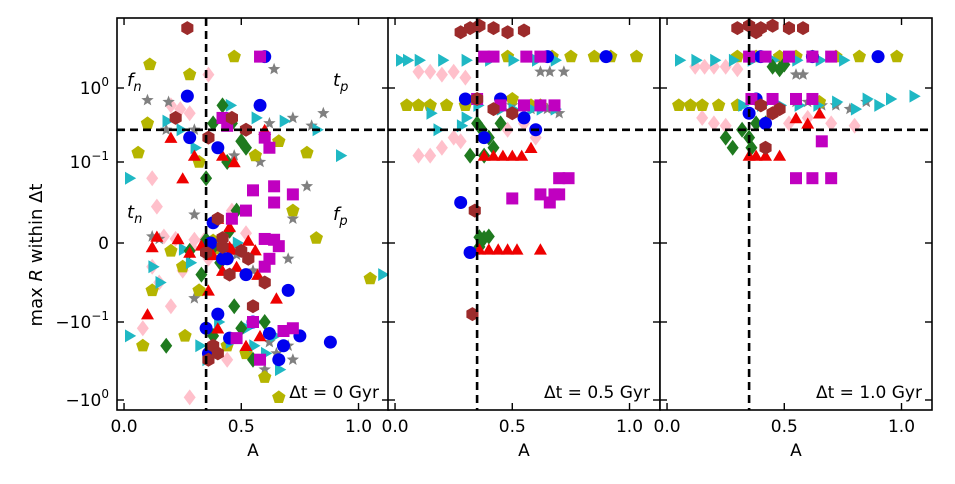 The width and height of the screenshot is (955, 484). What do you see at coordinates (94, 87) in the screenshot?
I see `y-tick-label: 100` at bounding box center [94, 87].